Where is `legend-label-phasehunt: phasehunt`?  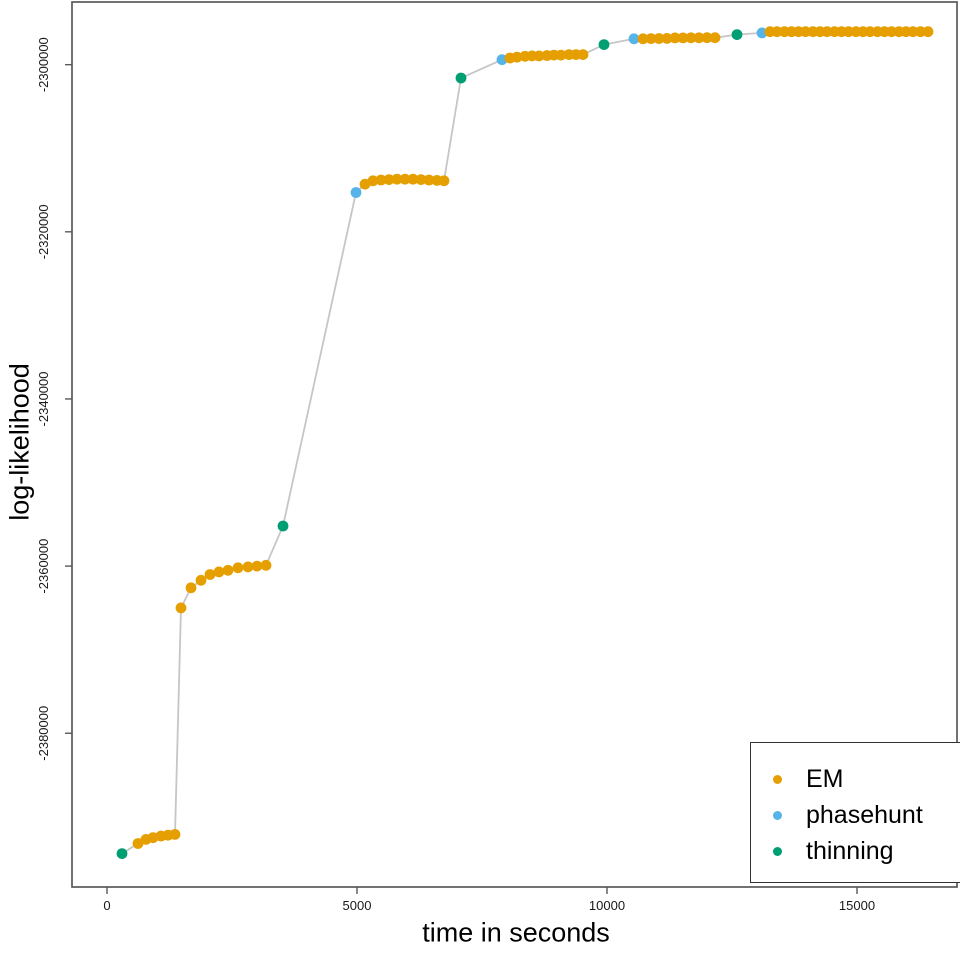 legend-label-phasehunt: phasehunt is located at coordinates (864, 814).